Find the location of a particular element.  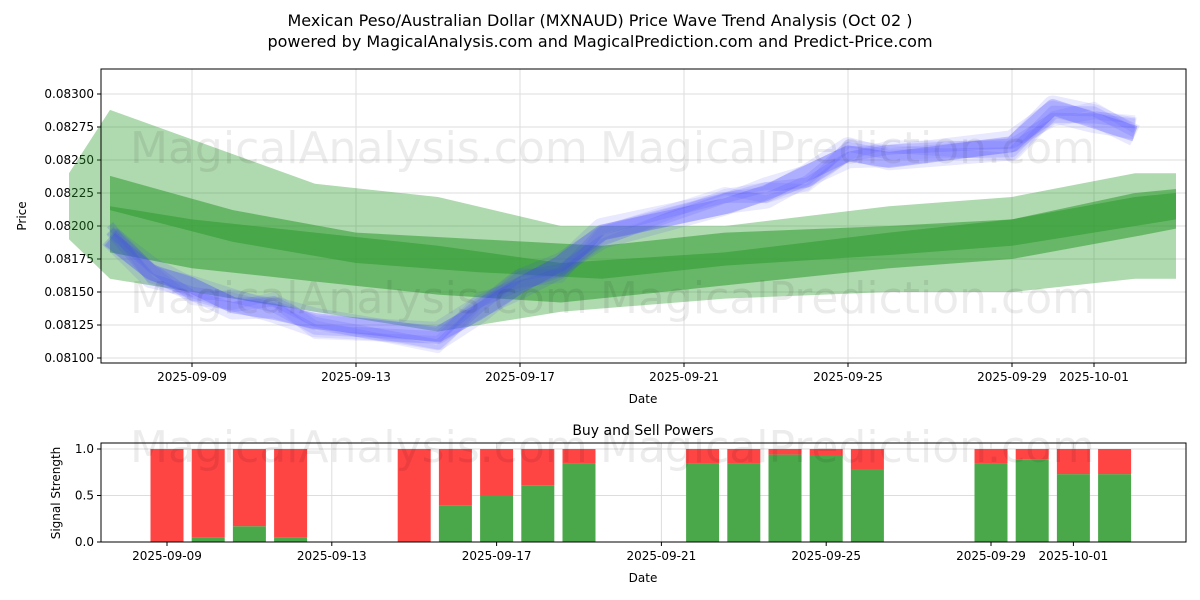

y-tick-label: 0.08225 is located at coordinates (69, 193).